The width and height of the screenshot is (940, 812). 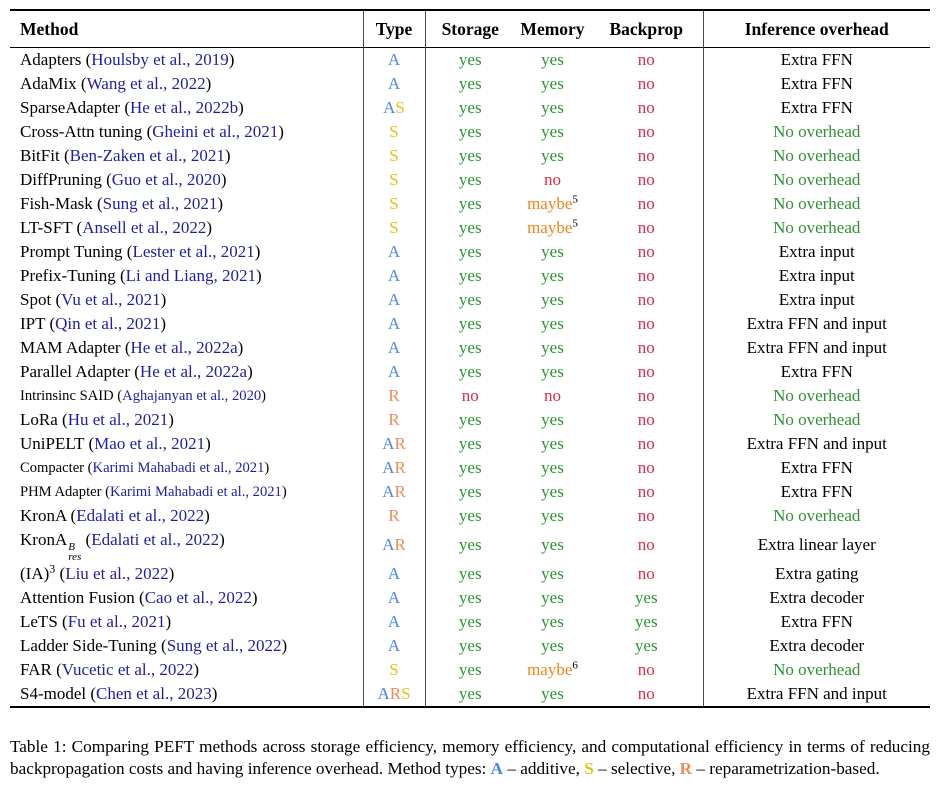 I want to click on method-name: Ladder Side-Tuning, so click(x=88, y=645).